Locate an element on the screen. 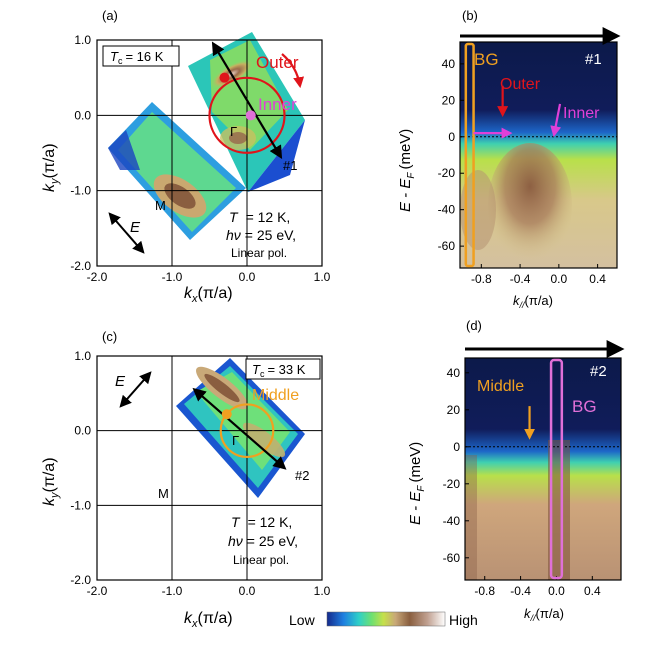 The image size is (646, 650). inner-kf-arrow is located at coordinates (556, 120).